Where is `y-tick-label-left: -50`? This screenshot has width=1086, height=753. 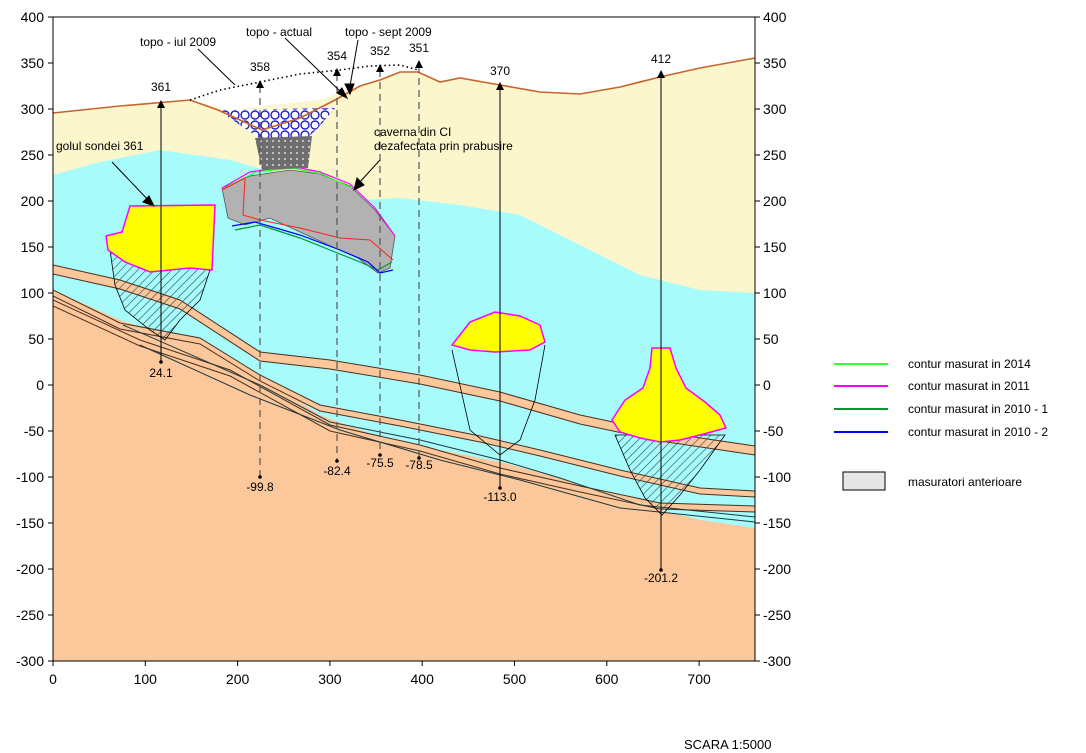 y-tick-label-left: -50 is located at coordinates (34, 431).